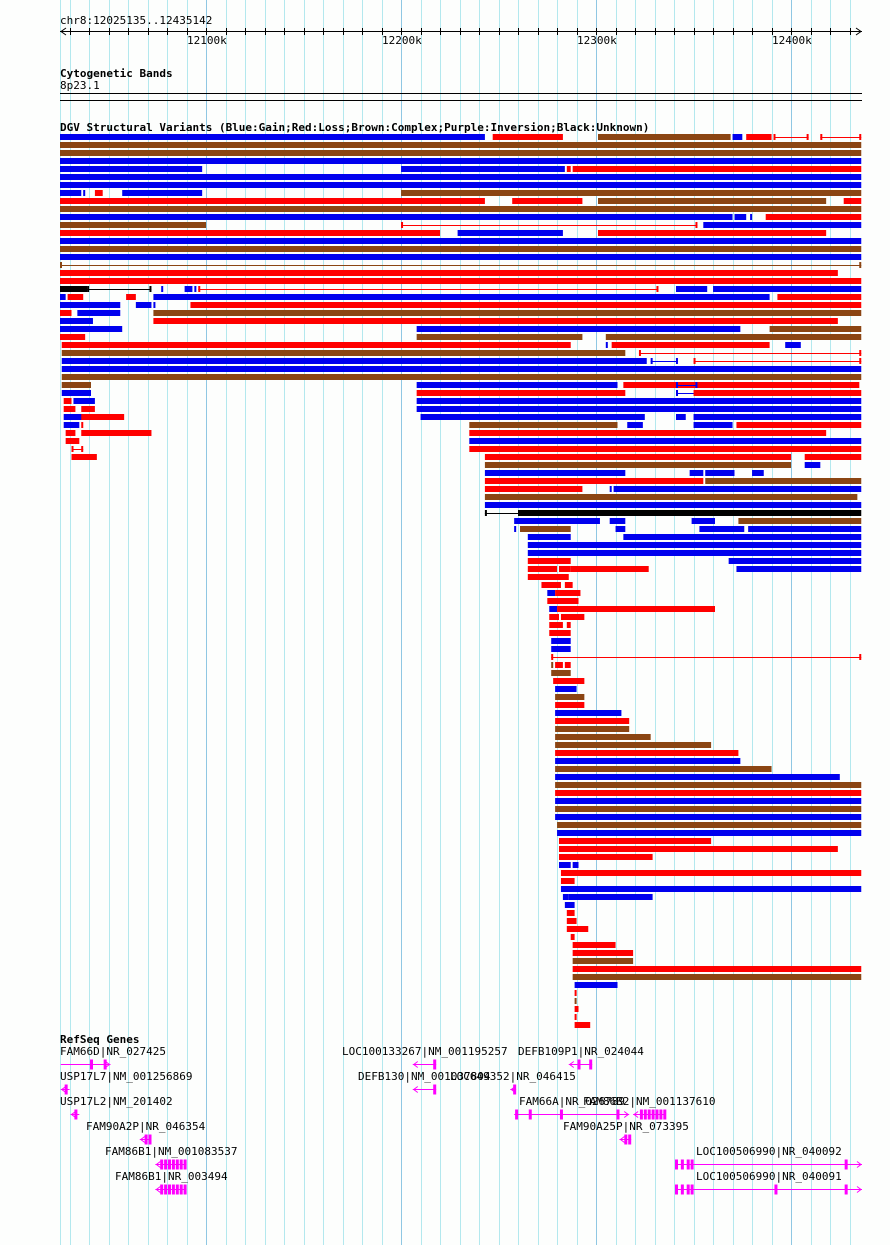  What do you see at coordinates (425, 1051) in the screenshot?
I see `gene-label: LOC100133267|NM_001195257` at bounding box center [425, 1051].